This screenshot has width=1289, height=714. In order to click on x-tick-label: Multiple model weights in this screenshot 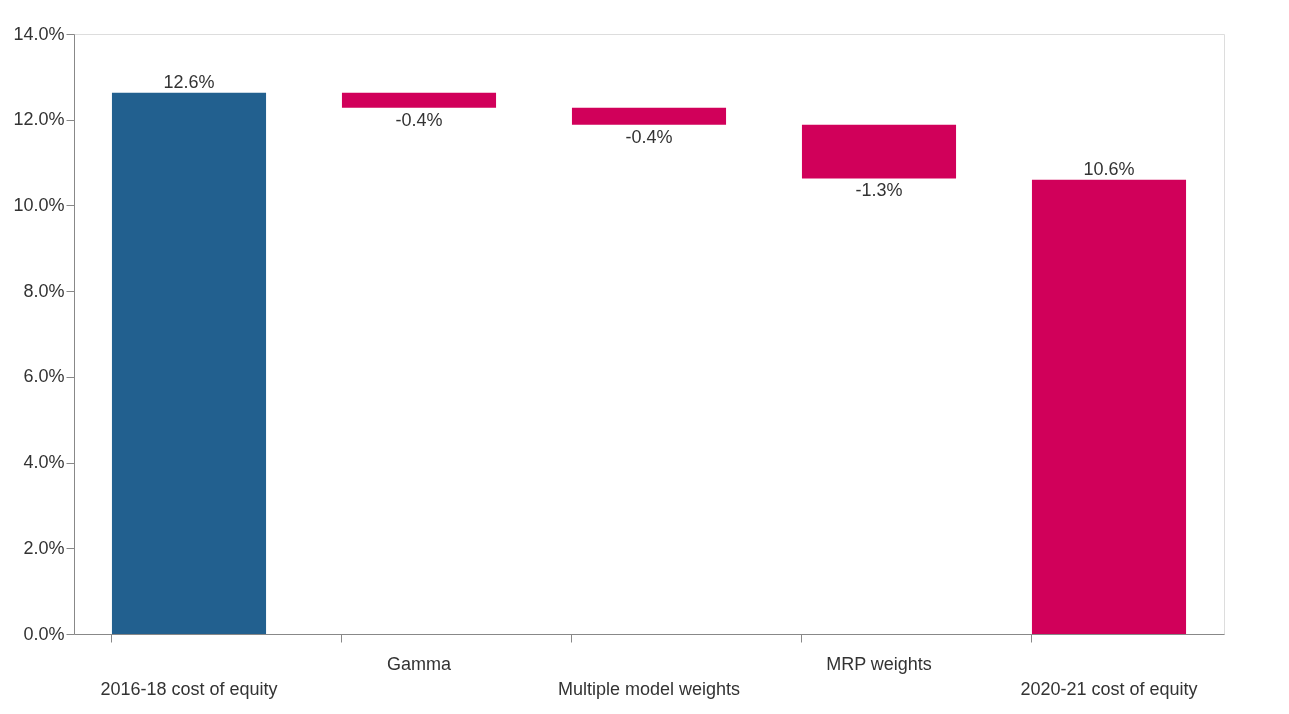, I will do `click(649, 689)`.